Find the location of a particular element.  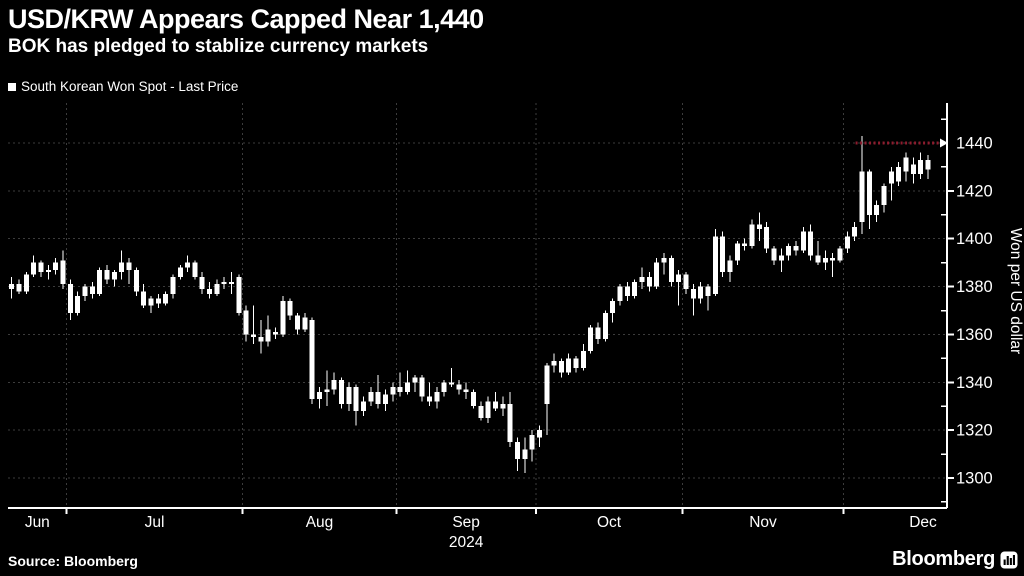

x-month-label: Aug is located at coordinates (320, 522).